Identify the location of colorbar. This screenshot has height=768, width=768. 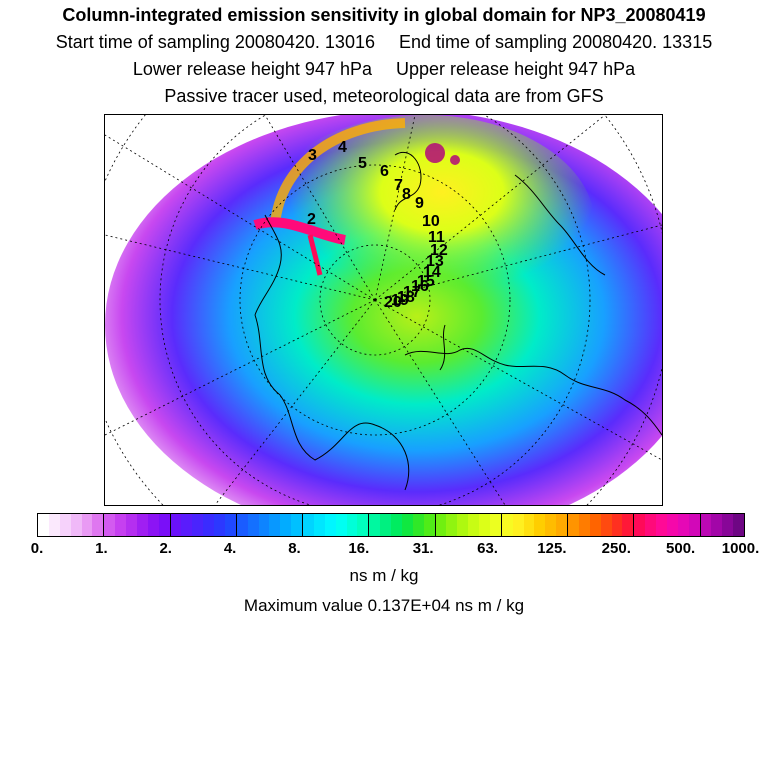
(391, 525).